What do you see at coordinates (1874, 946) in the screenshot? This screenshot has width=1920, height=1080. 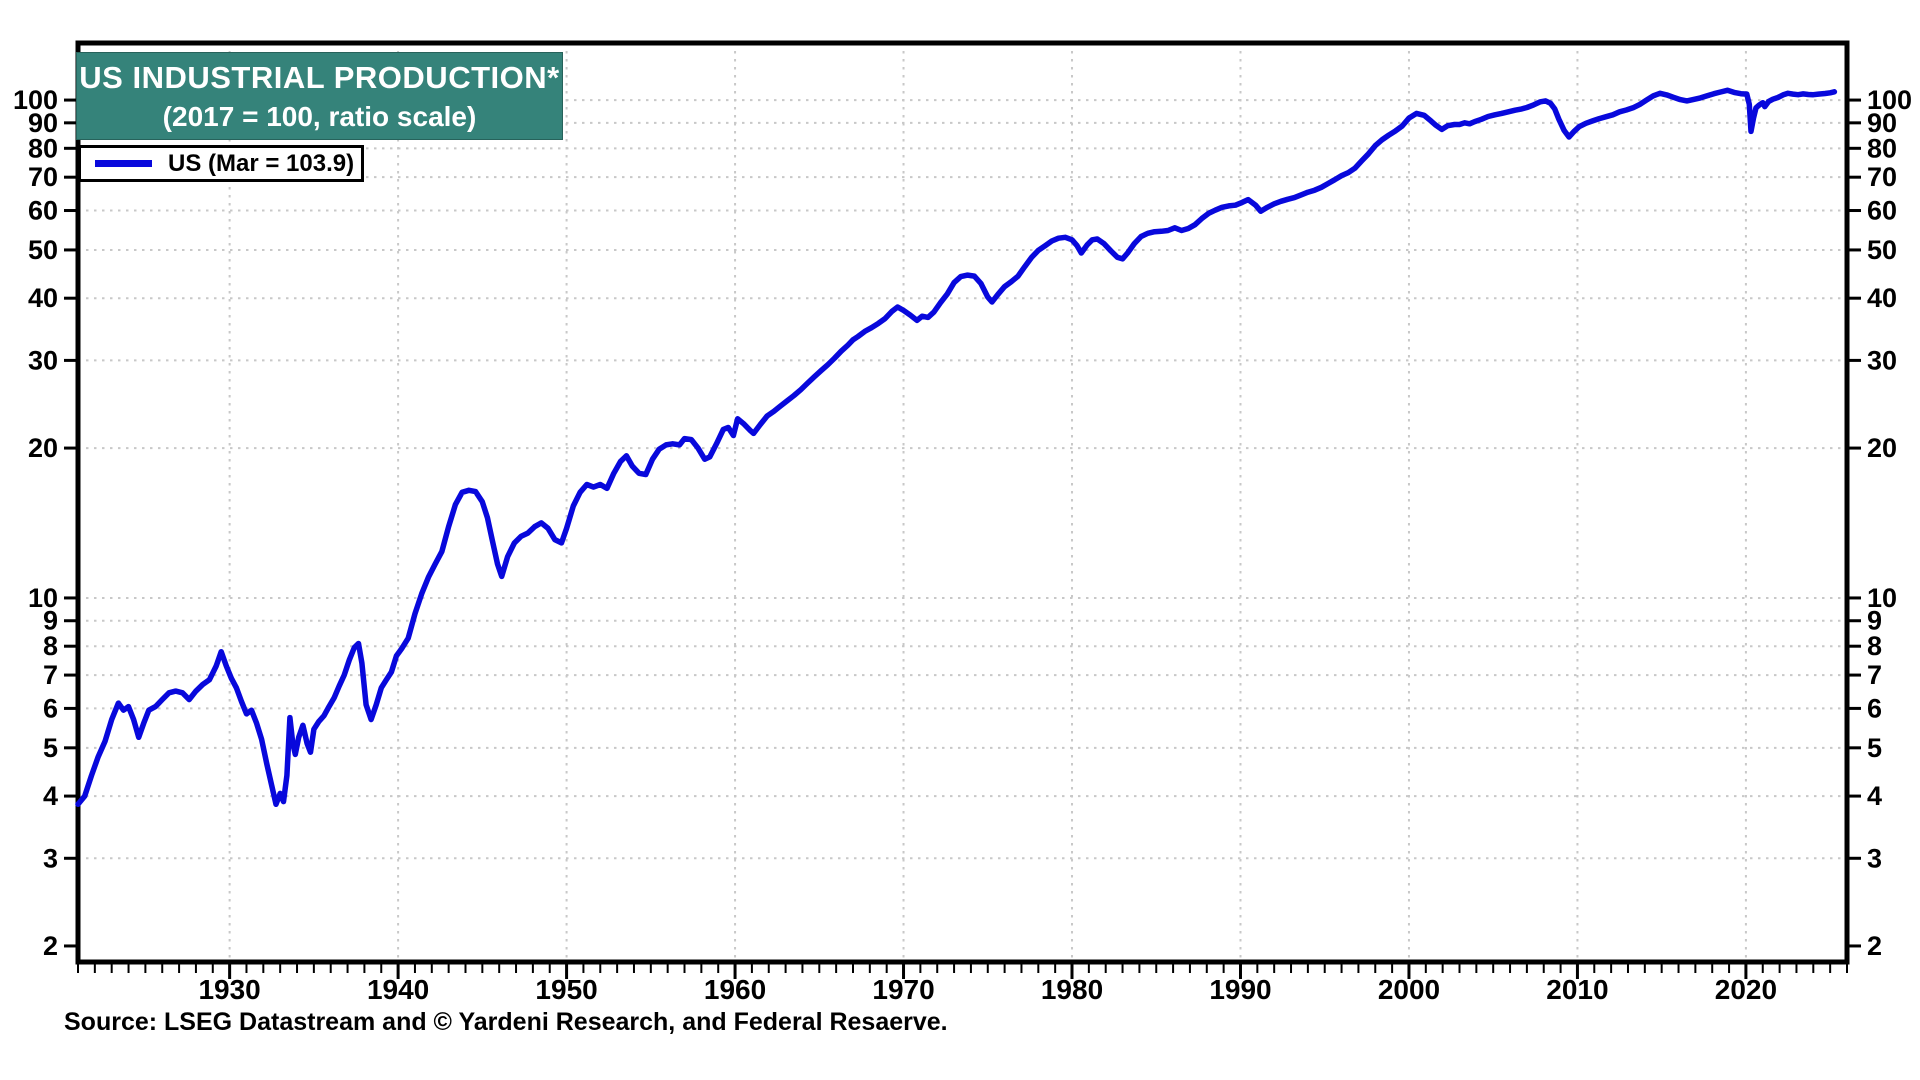 I see `y-tick-label-right-2: 2` at bounding box center [1874, 946].